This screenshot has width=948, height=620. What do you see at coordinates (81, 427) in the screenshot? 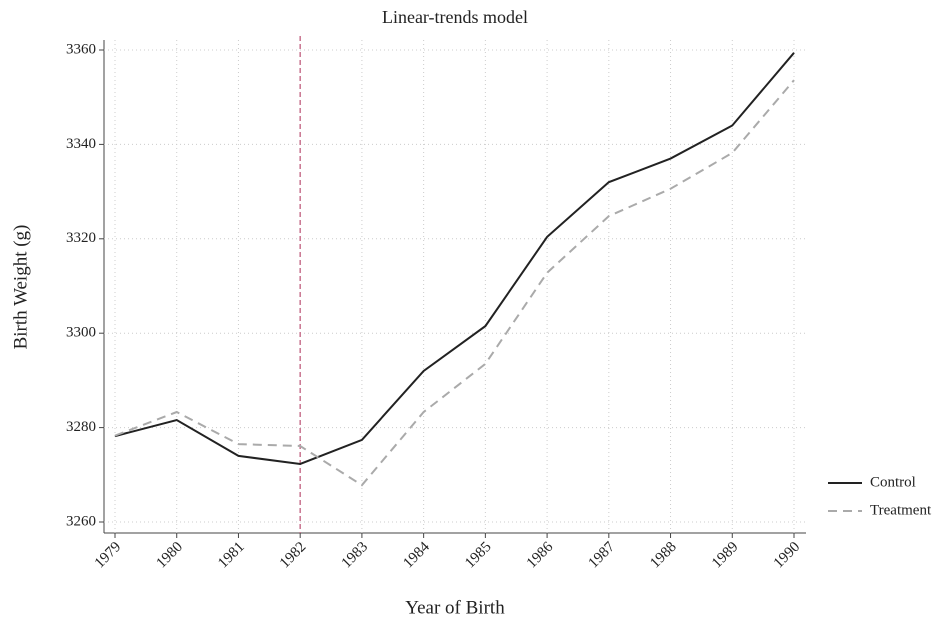
I see `y-tick-label: 3280` at bounding box center [81, 427].